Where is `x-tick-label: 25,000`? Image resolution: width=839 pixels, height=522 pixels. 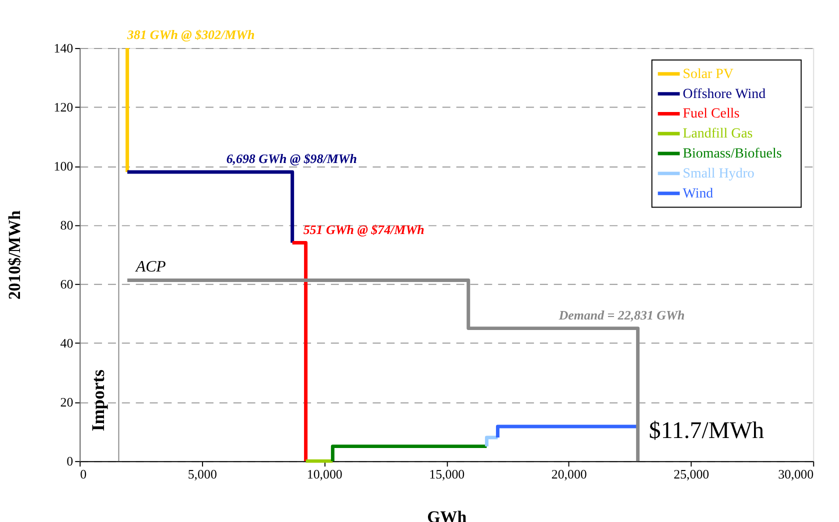 x-tick-label: 25,000 is located at coordinates (692, 474).